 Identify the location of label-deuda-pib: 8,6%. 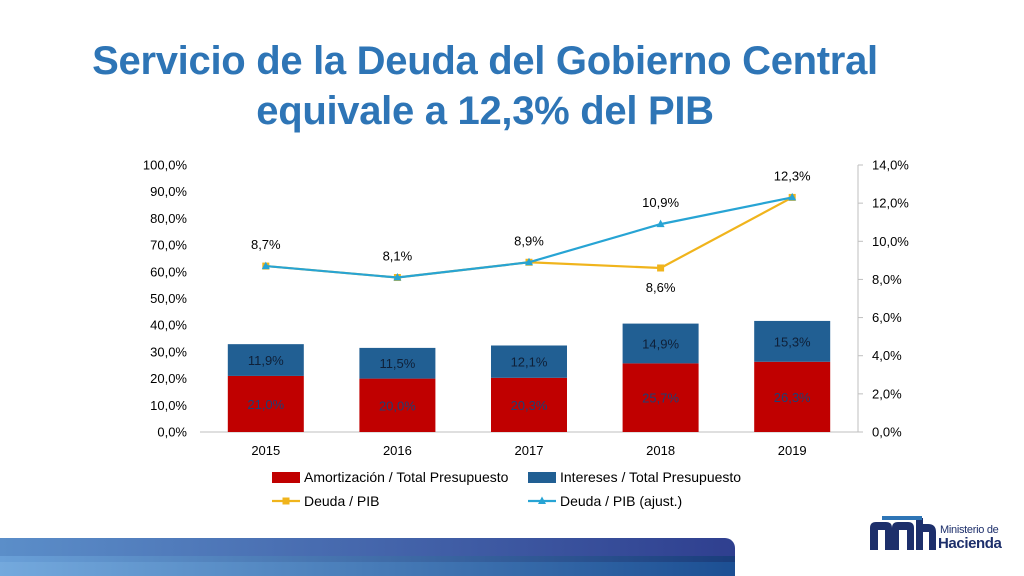
(661, 287).